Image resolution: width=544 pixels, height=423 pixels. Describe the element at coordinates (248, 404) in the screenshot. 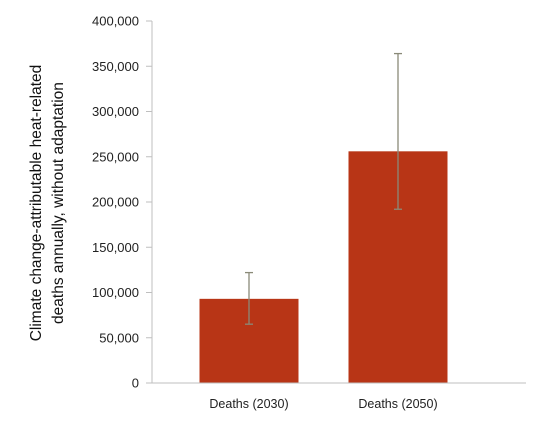

I see `x-category-label: Deaths (2030)` at that location.